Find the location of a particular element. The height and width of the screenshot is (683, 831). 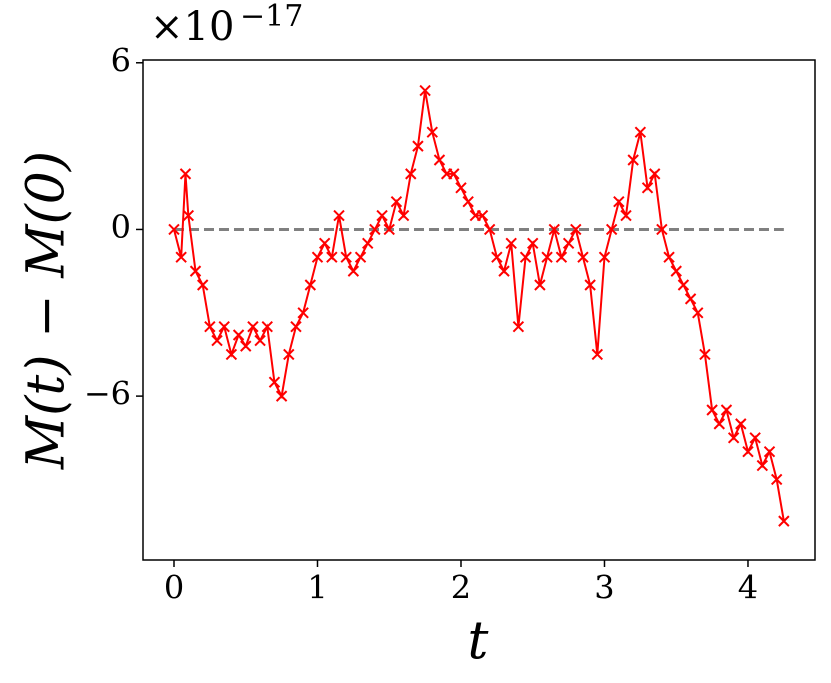

y-tick-label: 0 is located at coordinates (121, 227).